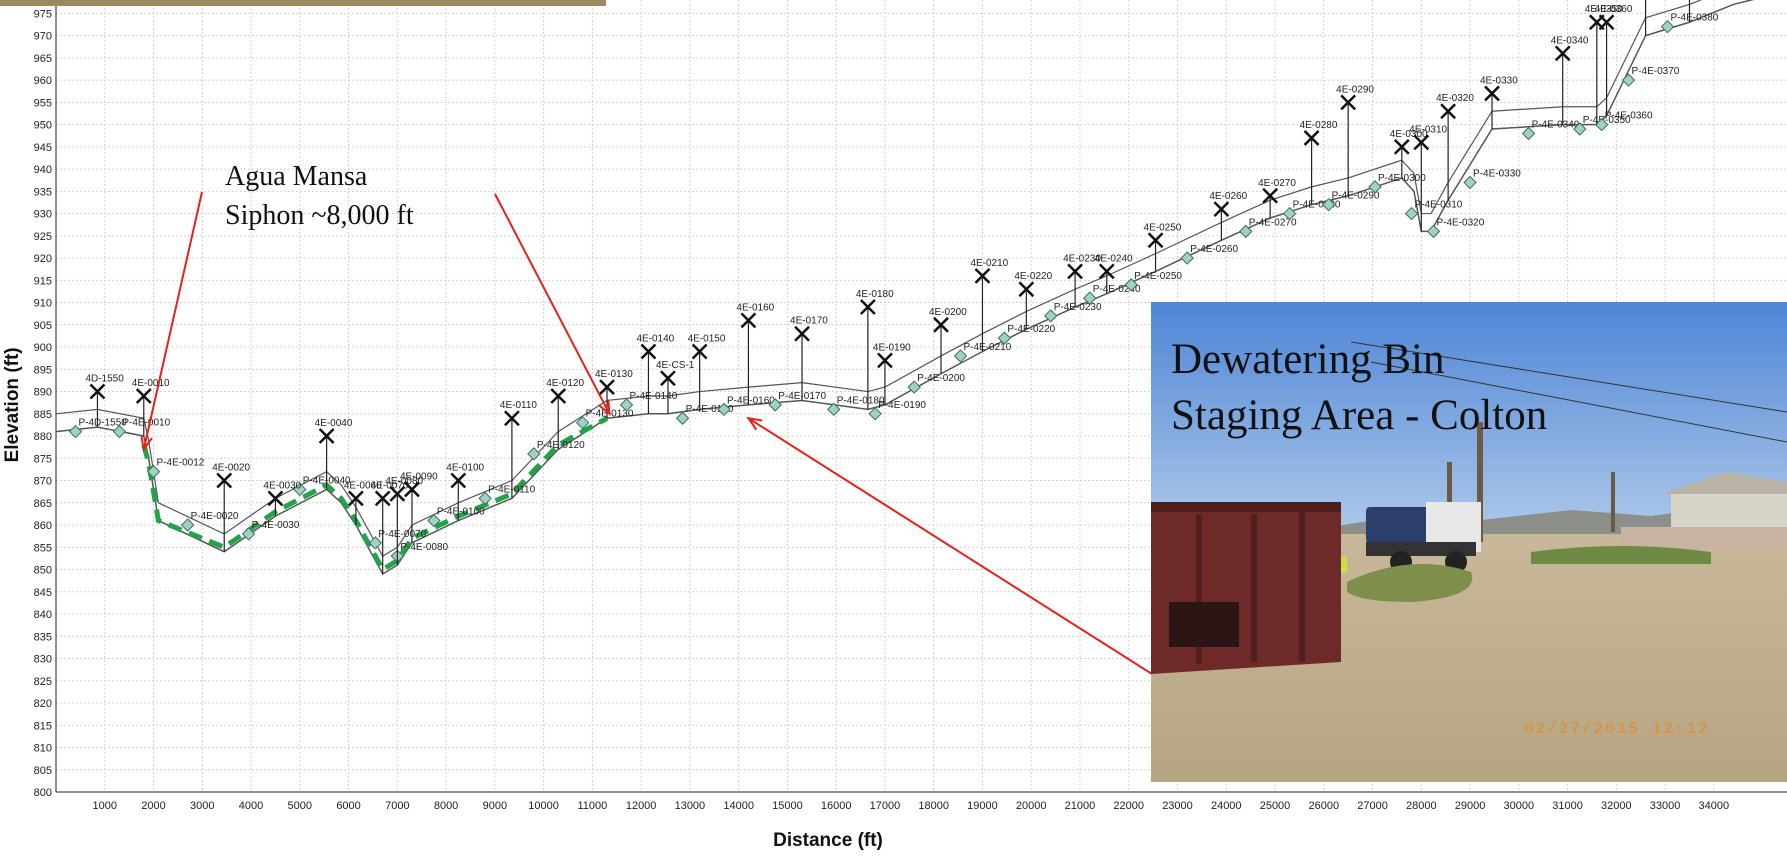 The width and height of the screenshot is (1787, 856). I want to click on x-tick-label: 14000, so click(738, 806).